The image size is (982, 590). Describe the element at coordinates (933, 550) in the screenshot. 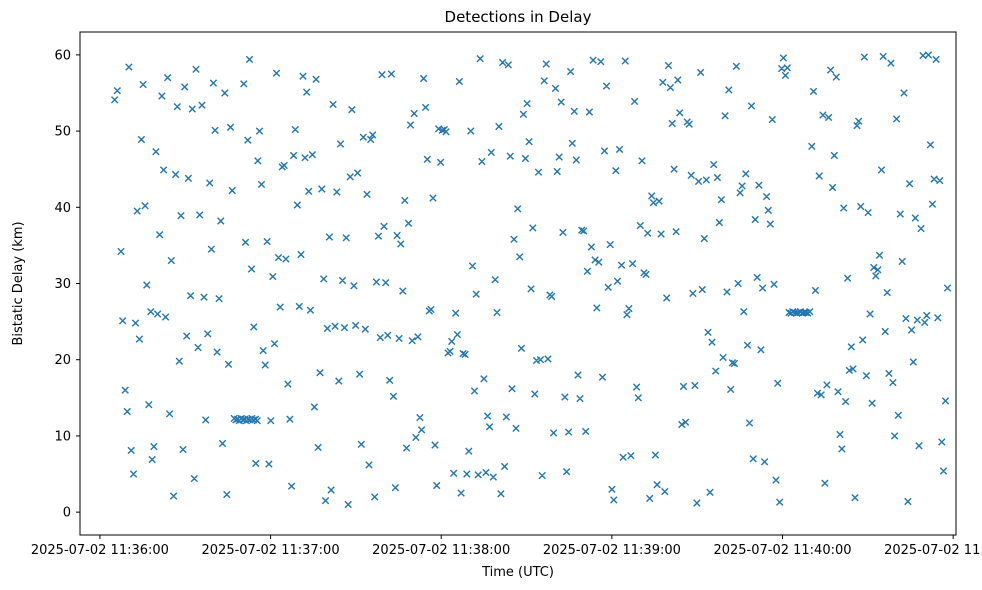

I see `x-tick-label: 2025-07-02 11:41:00` at that location.